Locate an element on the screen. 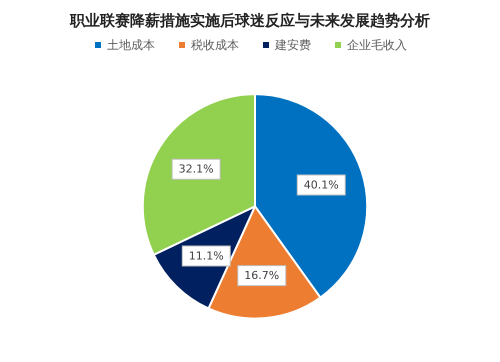 The height and width of the screenshot is (362, 500). chart-title: 职业联赛降薪措施实施后球迷反应与未来发展趋势分析 is located at coordinates (249, 21).